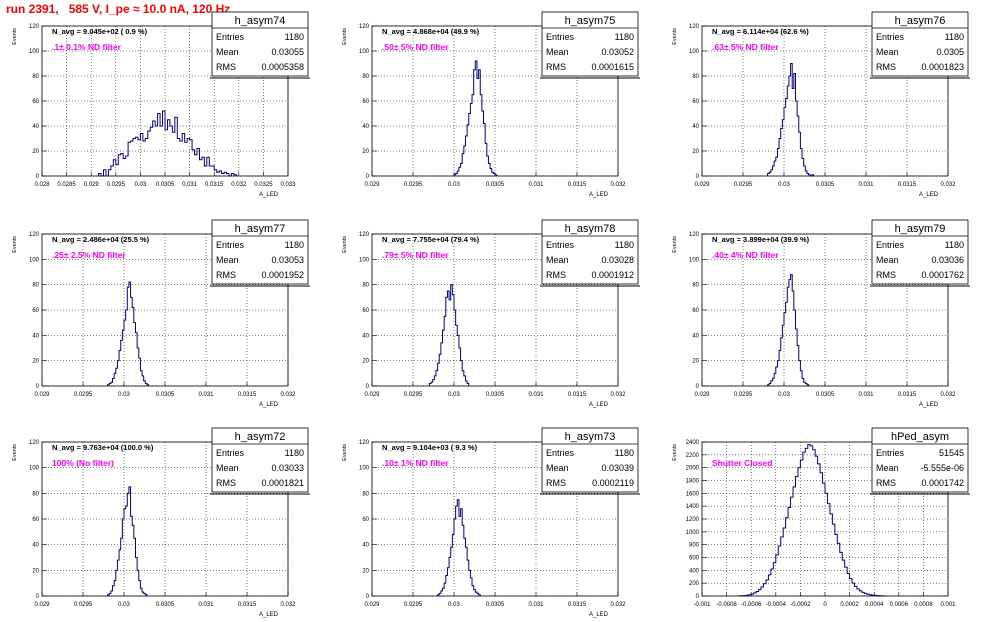 This screenshot has height=622, width=996. I want to click on x-tick-label: 0.0008, so click(923, 605).